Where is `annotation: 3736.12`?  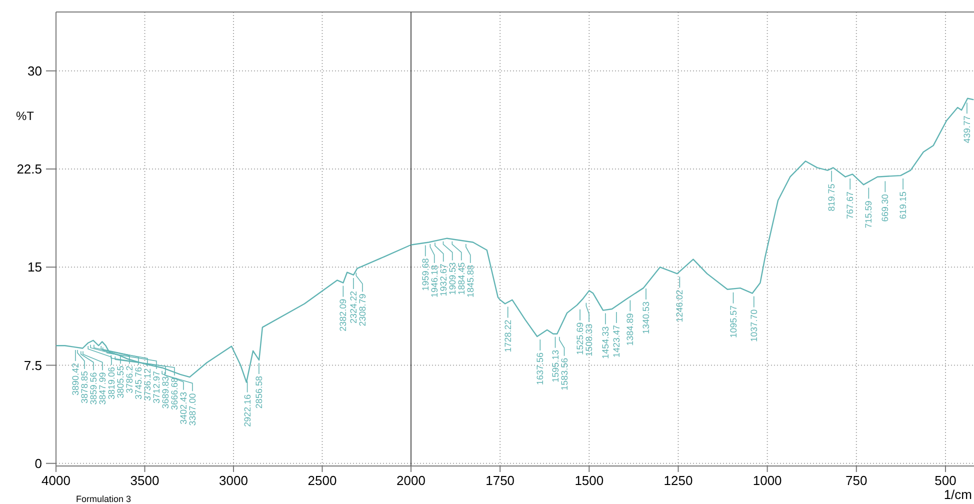
annotation: 3736.12 is located at coordinates (147, 384).